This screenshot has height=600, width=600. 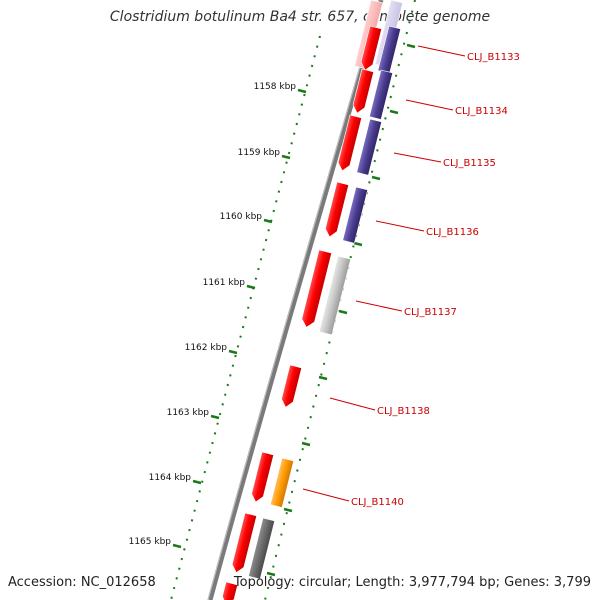 What do you see at coordinates (430, 312) in the screenshot?
I see `gene-label: CLJ_B1137` at bounding box center [430, 312].